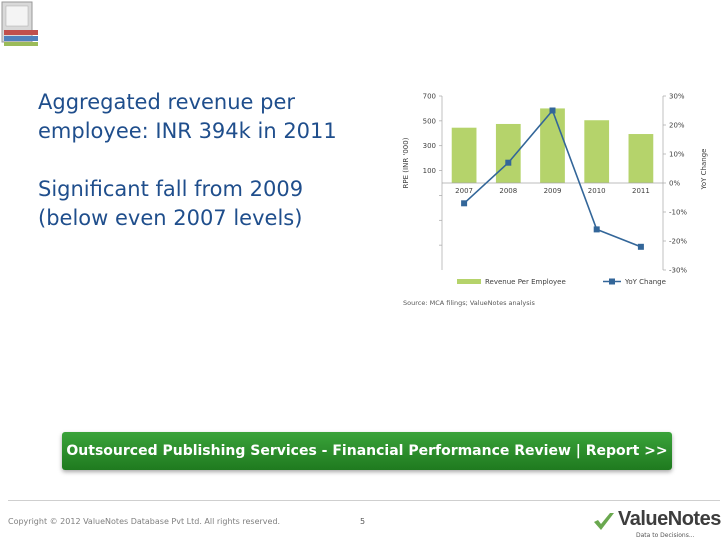  What do you see at coordinates (678, 213) in the screenshot?
I see `right-tick-label: -10%` at bounding box center [678, 213].